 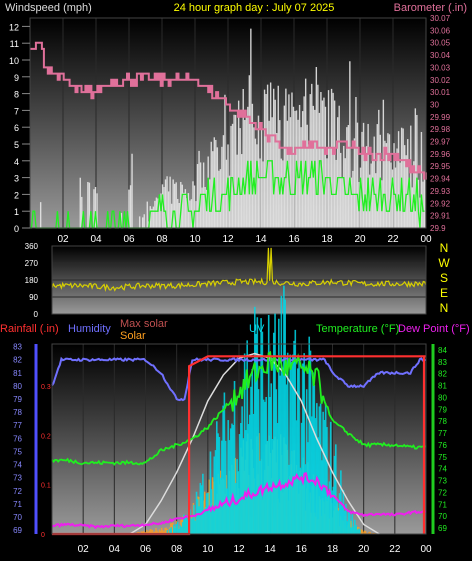 I want to click on windspeed-label: Windspeed (mph), so click(x=48, y=8).